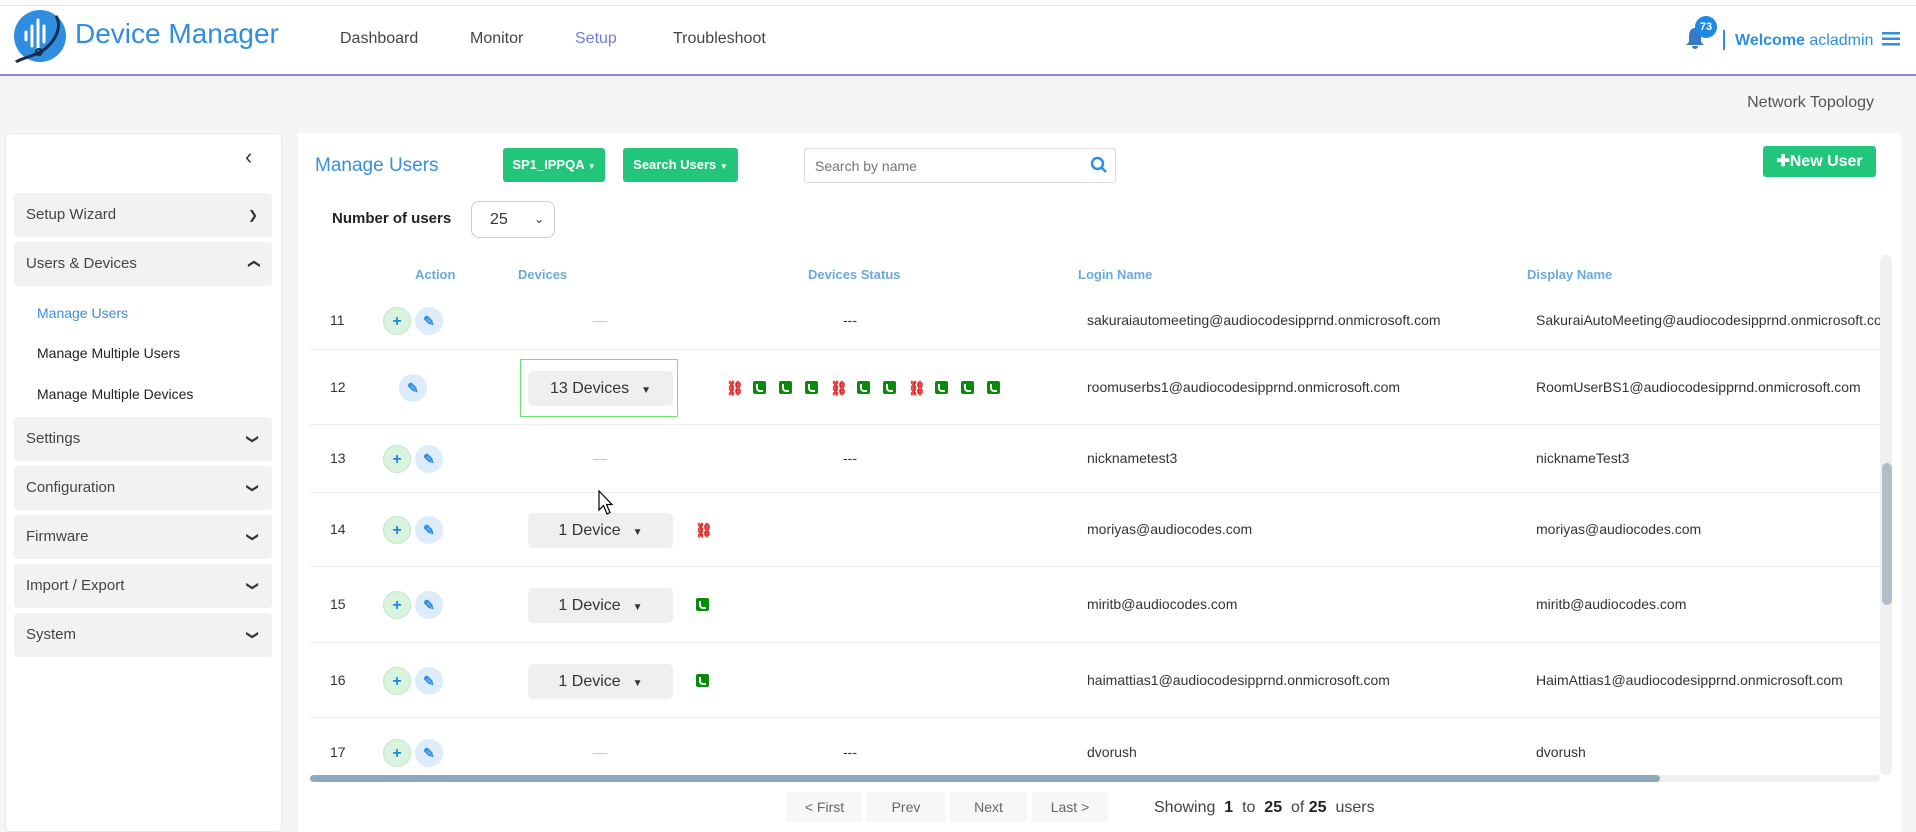  I want to click on table-row: 13 + ✎ 🗑 --- nicknametest3 nicknameTest3, so click(1096, 459).